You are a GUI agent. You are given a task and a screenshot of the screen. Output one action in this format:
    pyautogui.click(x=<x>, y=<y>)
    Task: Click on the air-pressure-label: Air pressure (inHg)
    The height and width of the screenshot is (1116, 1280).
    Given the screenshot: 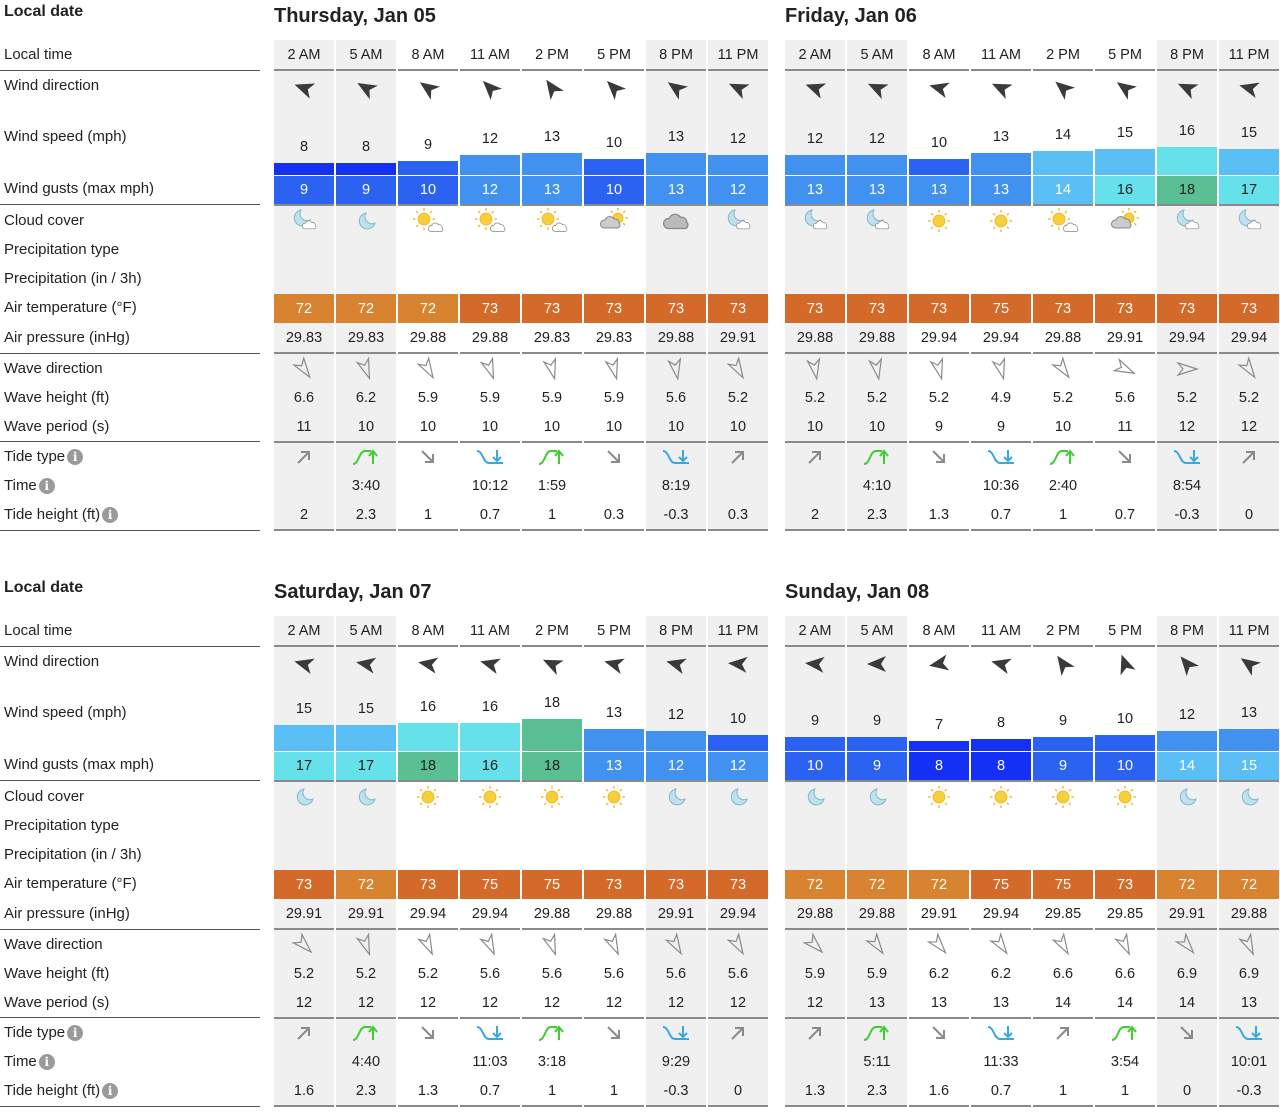 What is the action you would take?
    pyautogui.click(x=67, y=913)
    